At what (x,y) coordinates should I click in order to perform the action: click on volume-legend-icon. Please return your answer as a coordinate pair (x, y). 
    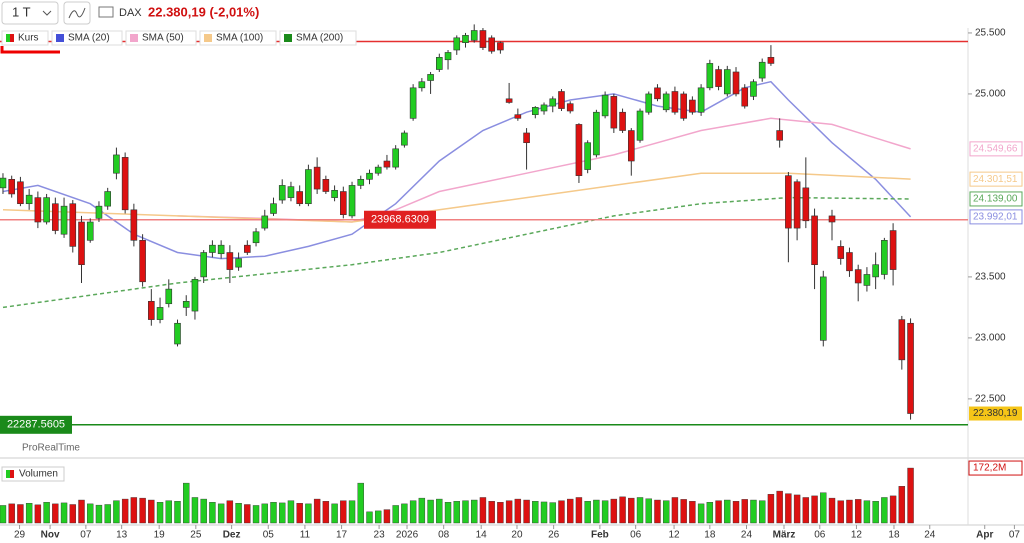
    Looking at the image, I should click on (12, 474).